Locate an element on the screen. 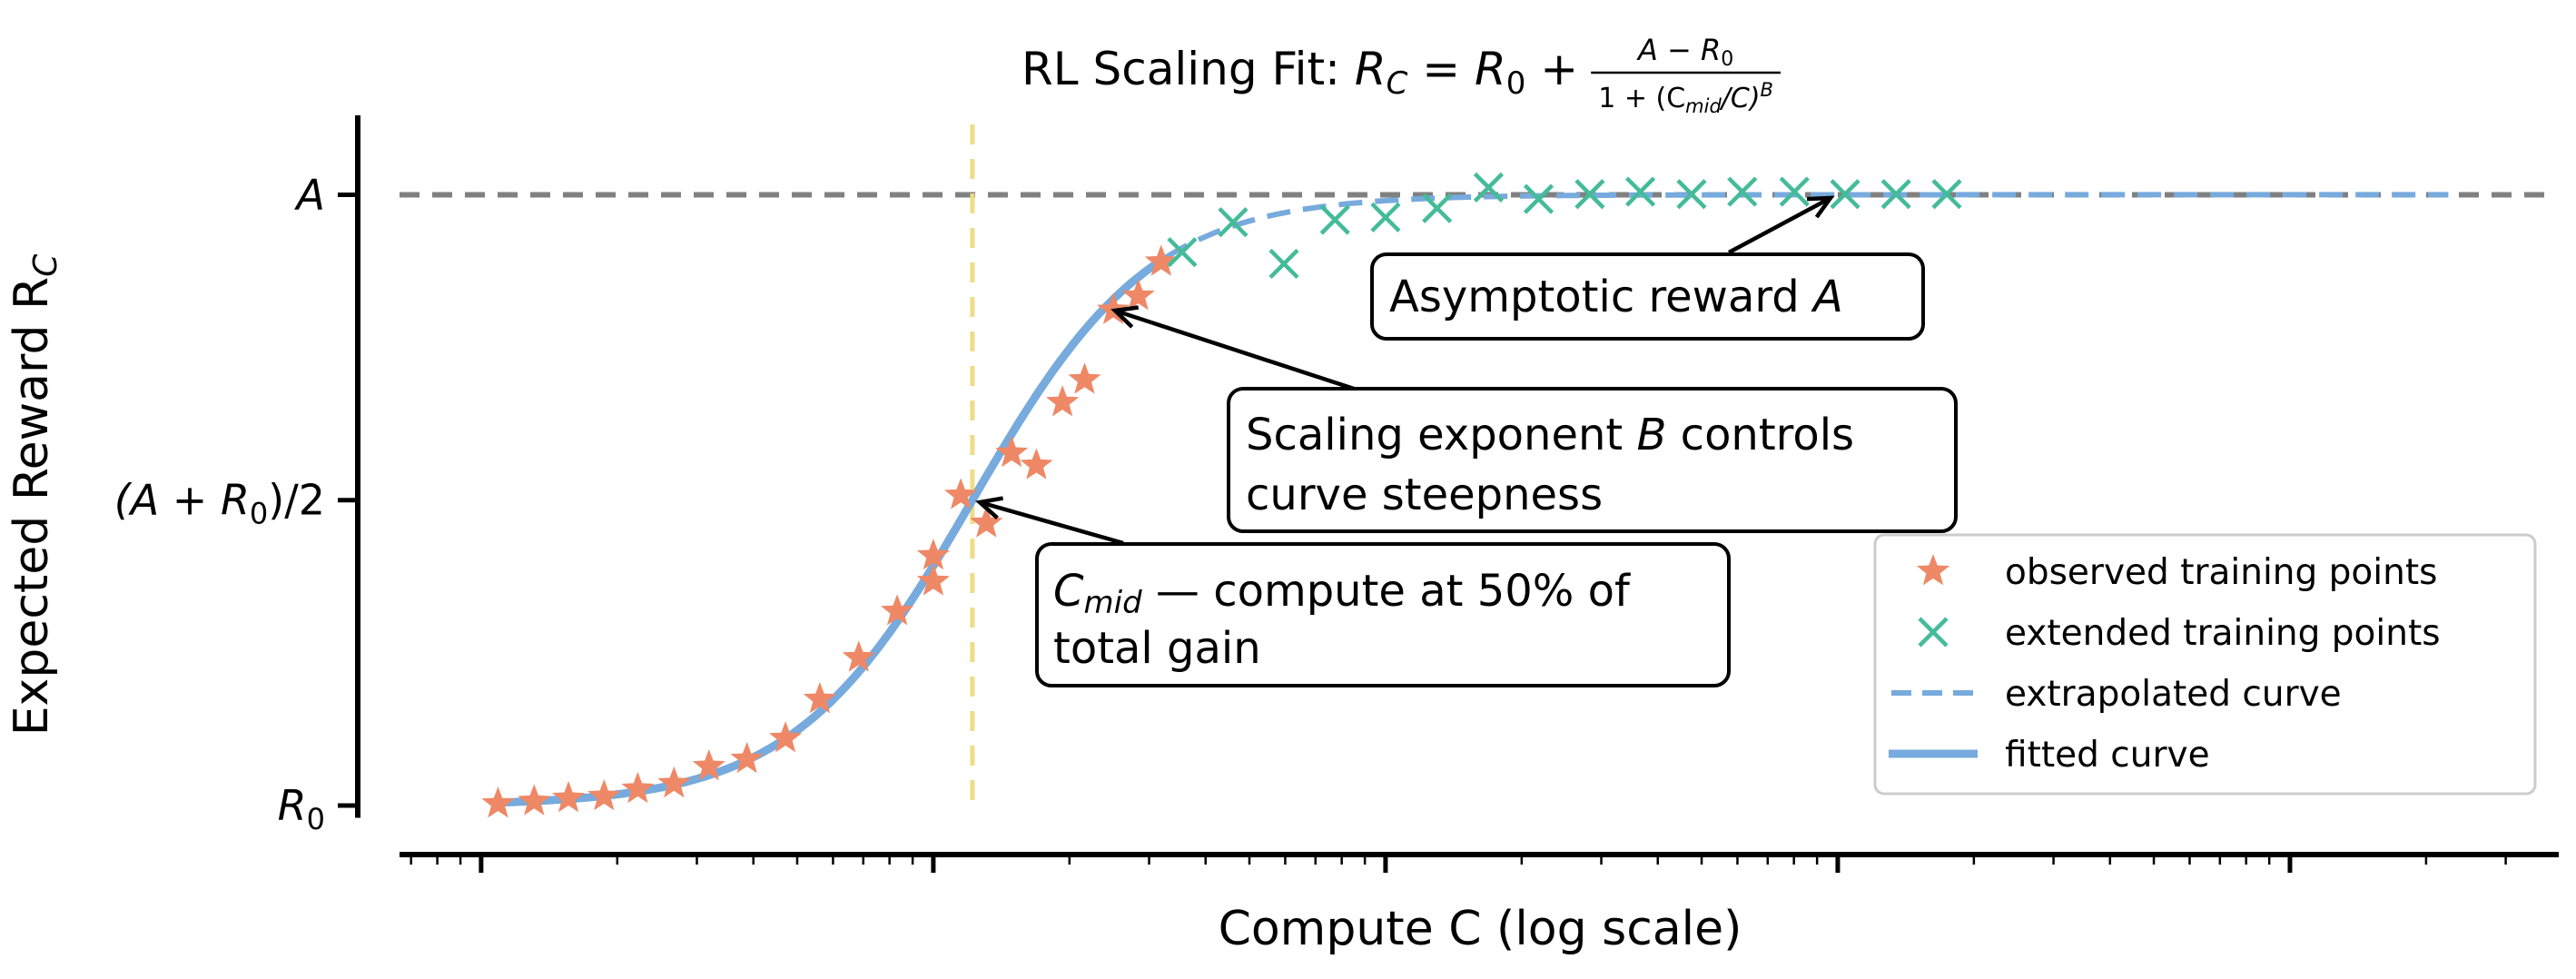 This screenshot has width=2576, height=979. y-tick-label-main: A is located at coordinates (309, 195).